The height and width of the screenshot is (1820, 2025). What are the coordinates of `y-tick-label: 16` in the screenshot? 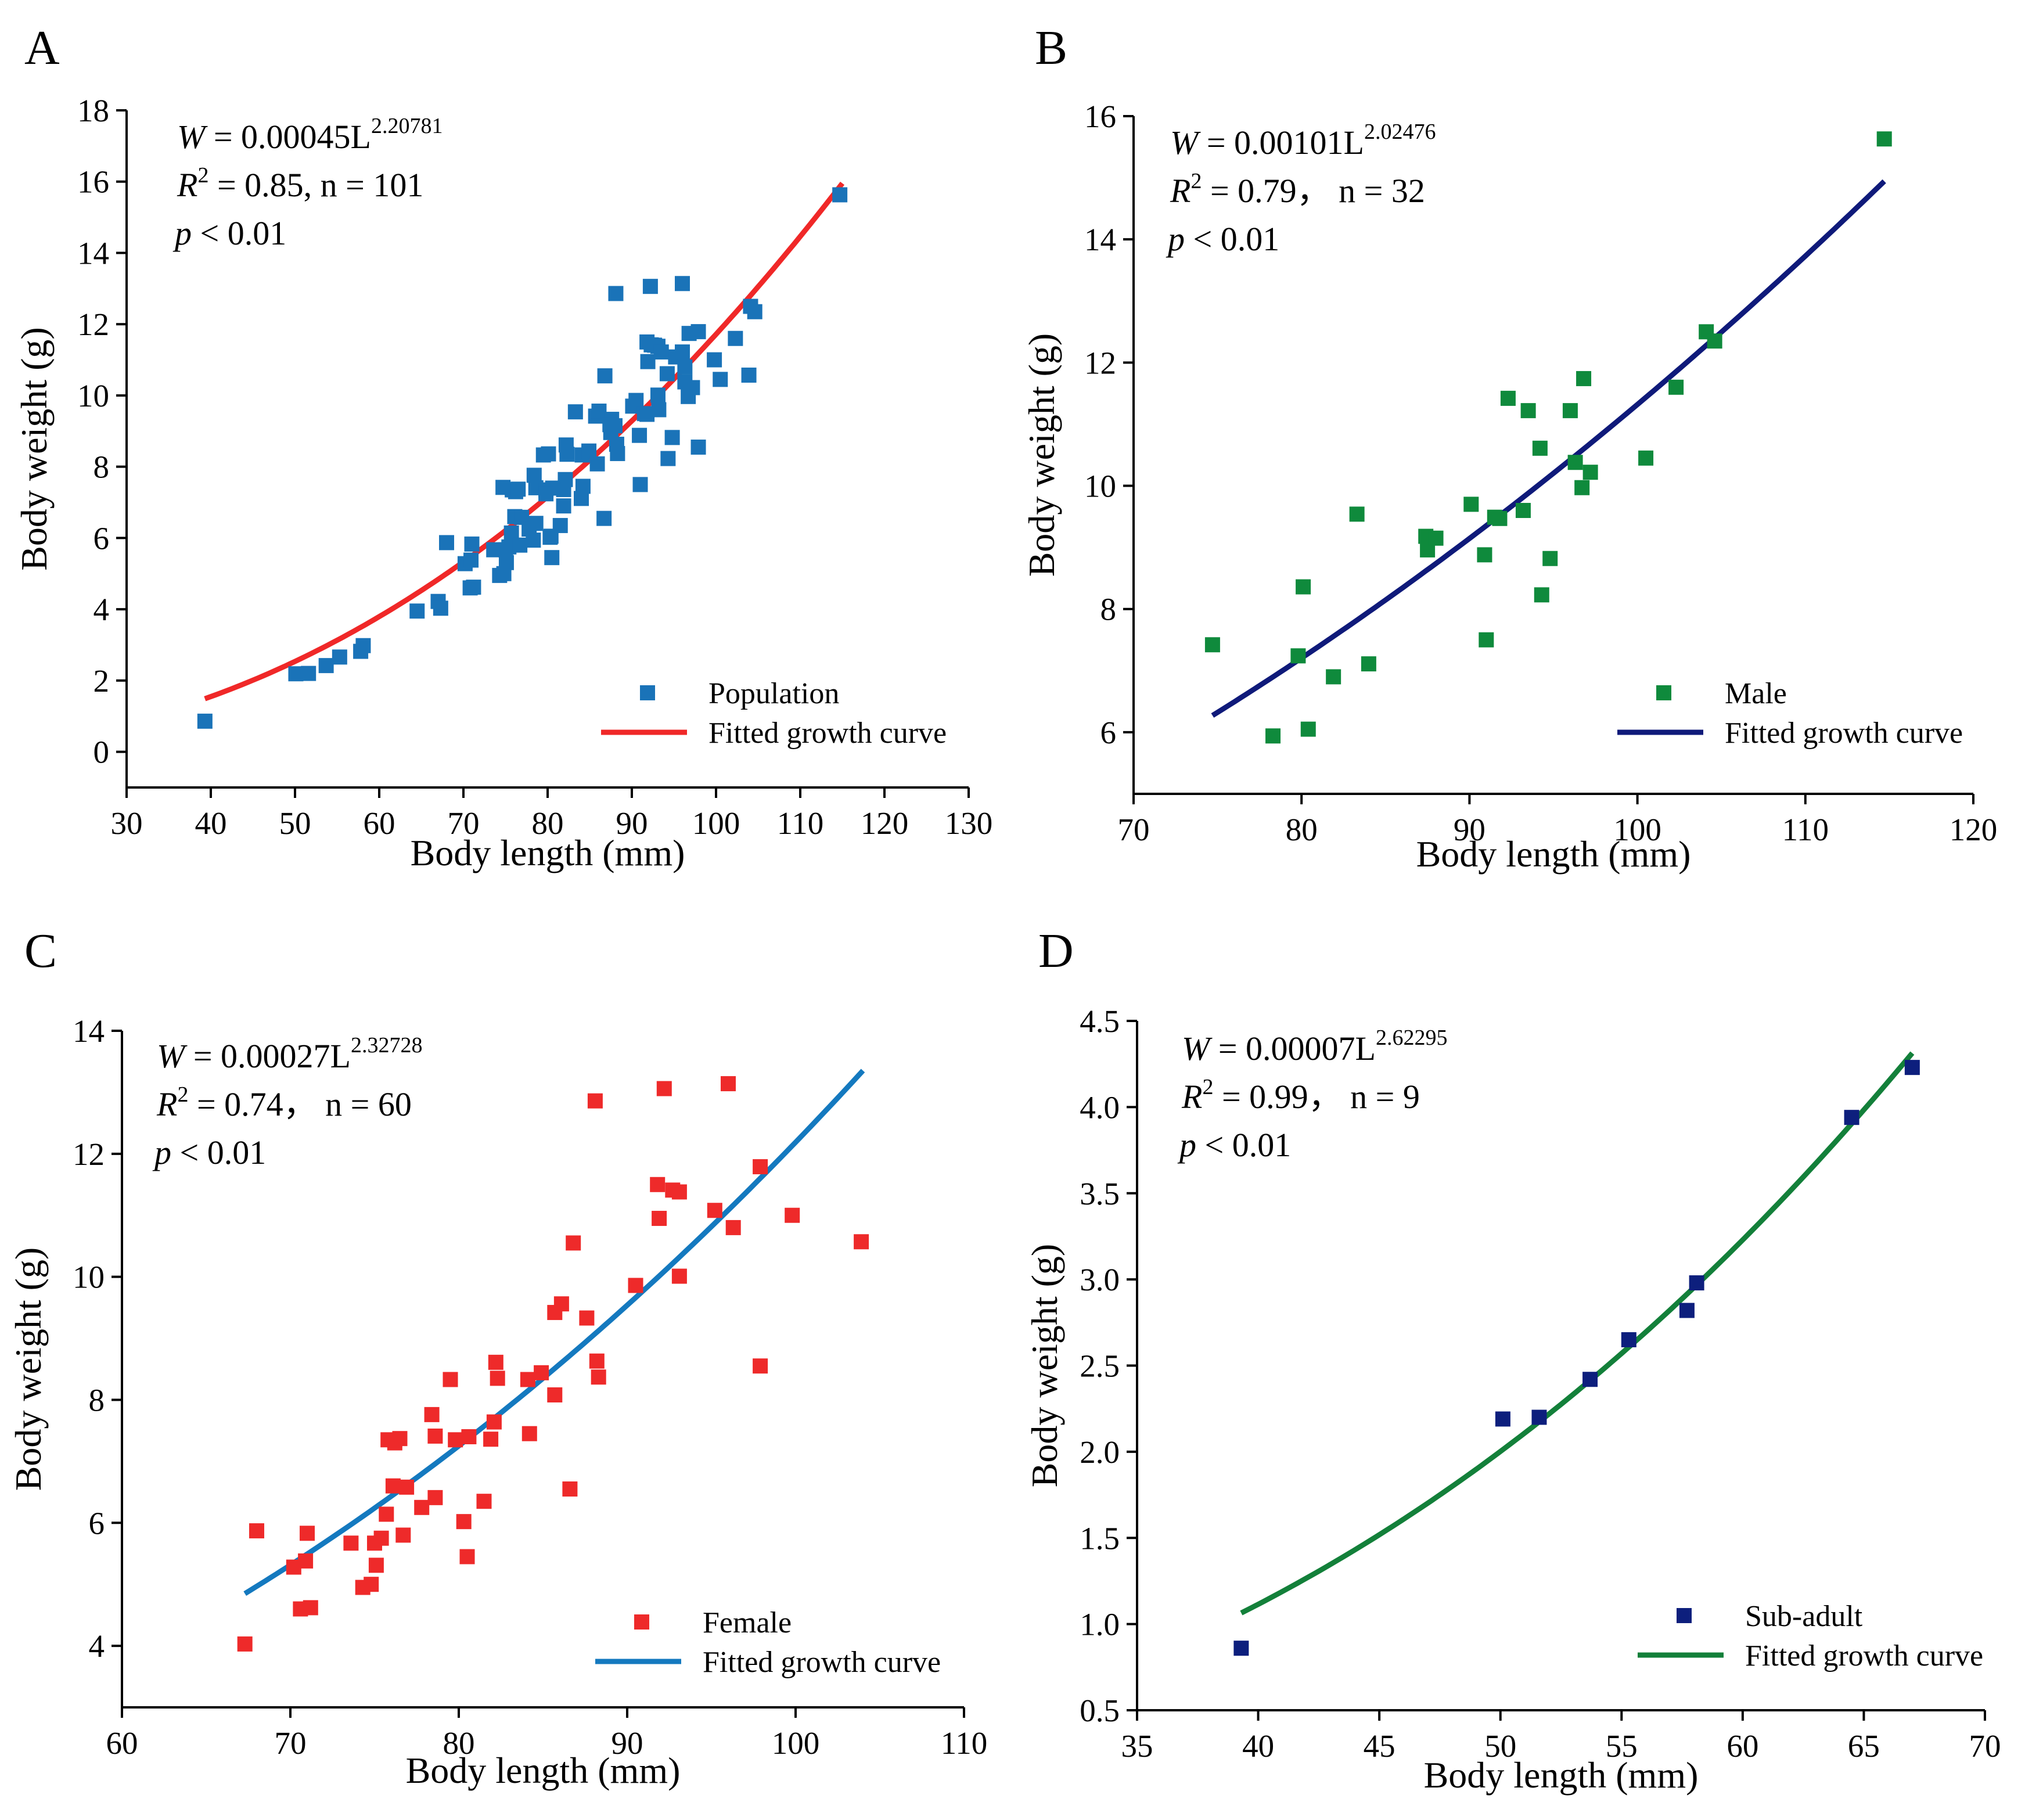 It's located at (1100, 117).